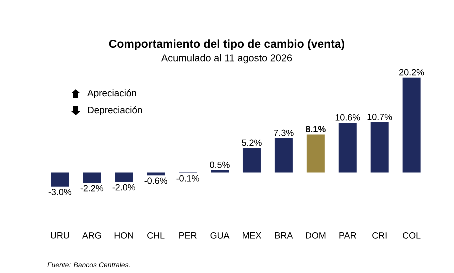 This screenshot has height=273, width=454. What do you see at coordinates (220, 165) in the screenshot?
I see `data-label: 0.5%` at bounding box center [220, 165].